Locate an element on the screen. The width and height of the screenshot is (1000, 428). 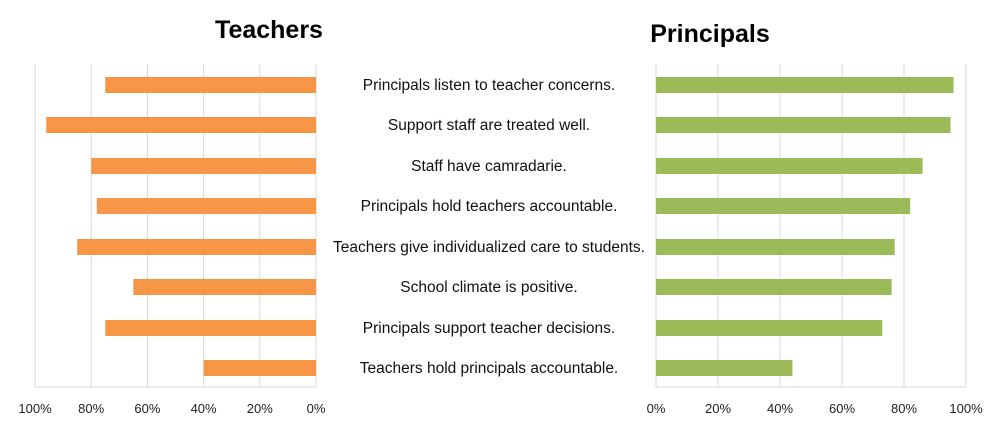
category-label: Principals support teacher decisions. is located at coordinates (489, 328).